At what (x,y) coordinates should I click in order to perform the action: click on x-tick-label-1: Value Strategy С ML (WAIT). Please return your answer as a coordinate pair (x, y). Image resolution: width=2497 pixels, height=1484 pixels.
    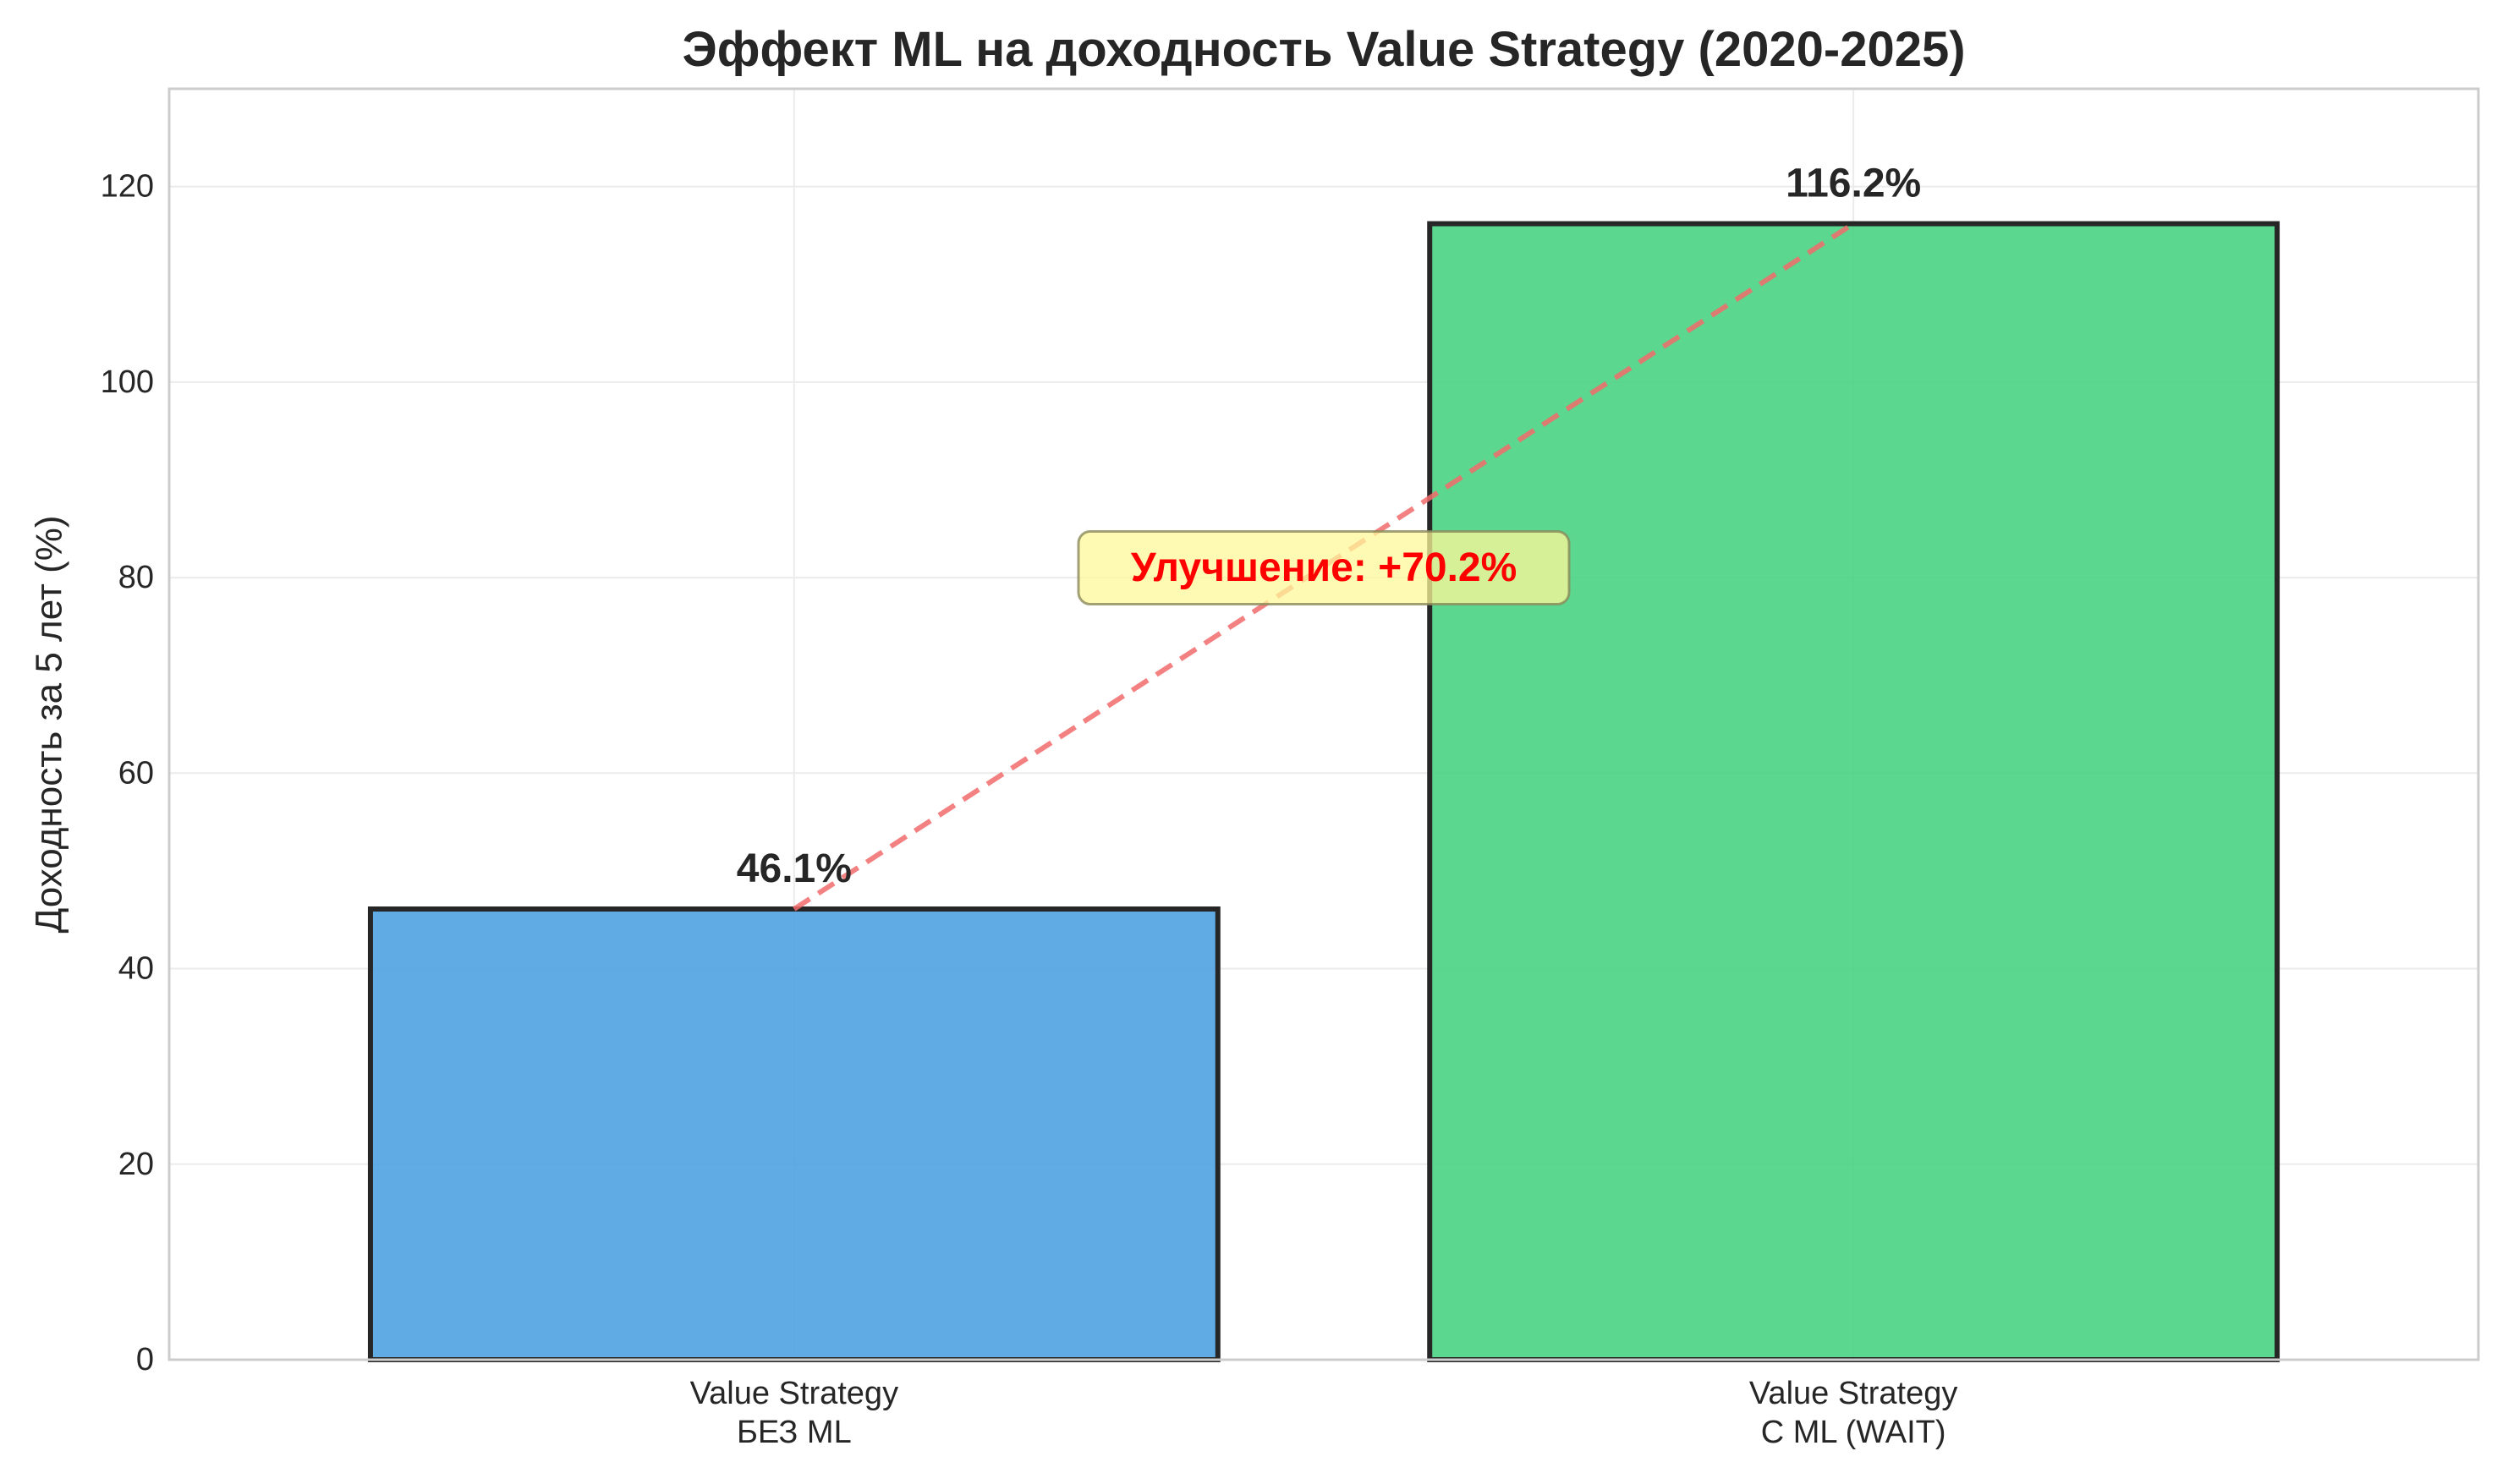
    Looking at the image, I should click on (1853, 1413).